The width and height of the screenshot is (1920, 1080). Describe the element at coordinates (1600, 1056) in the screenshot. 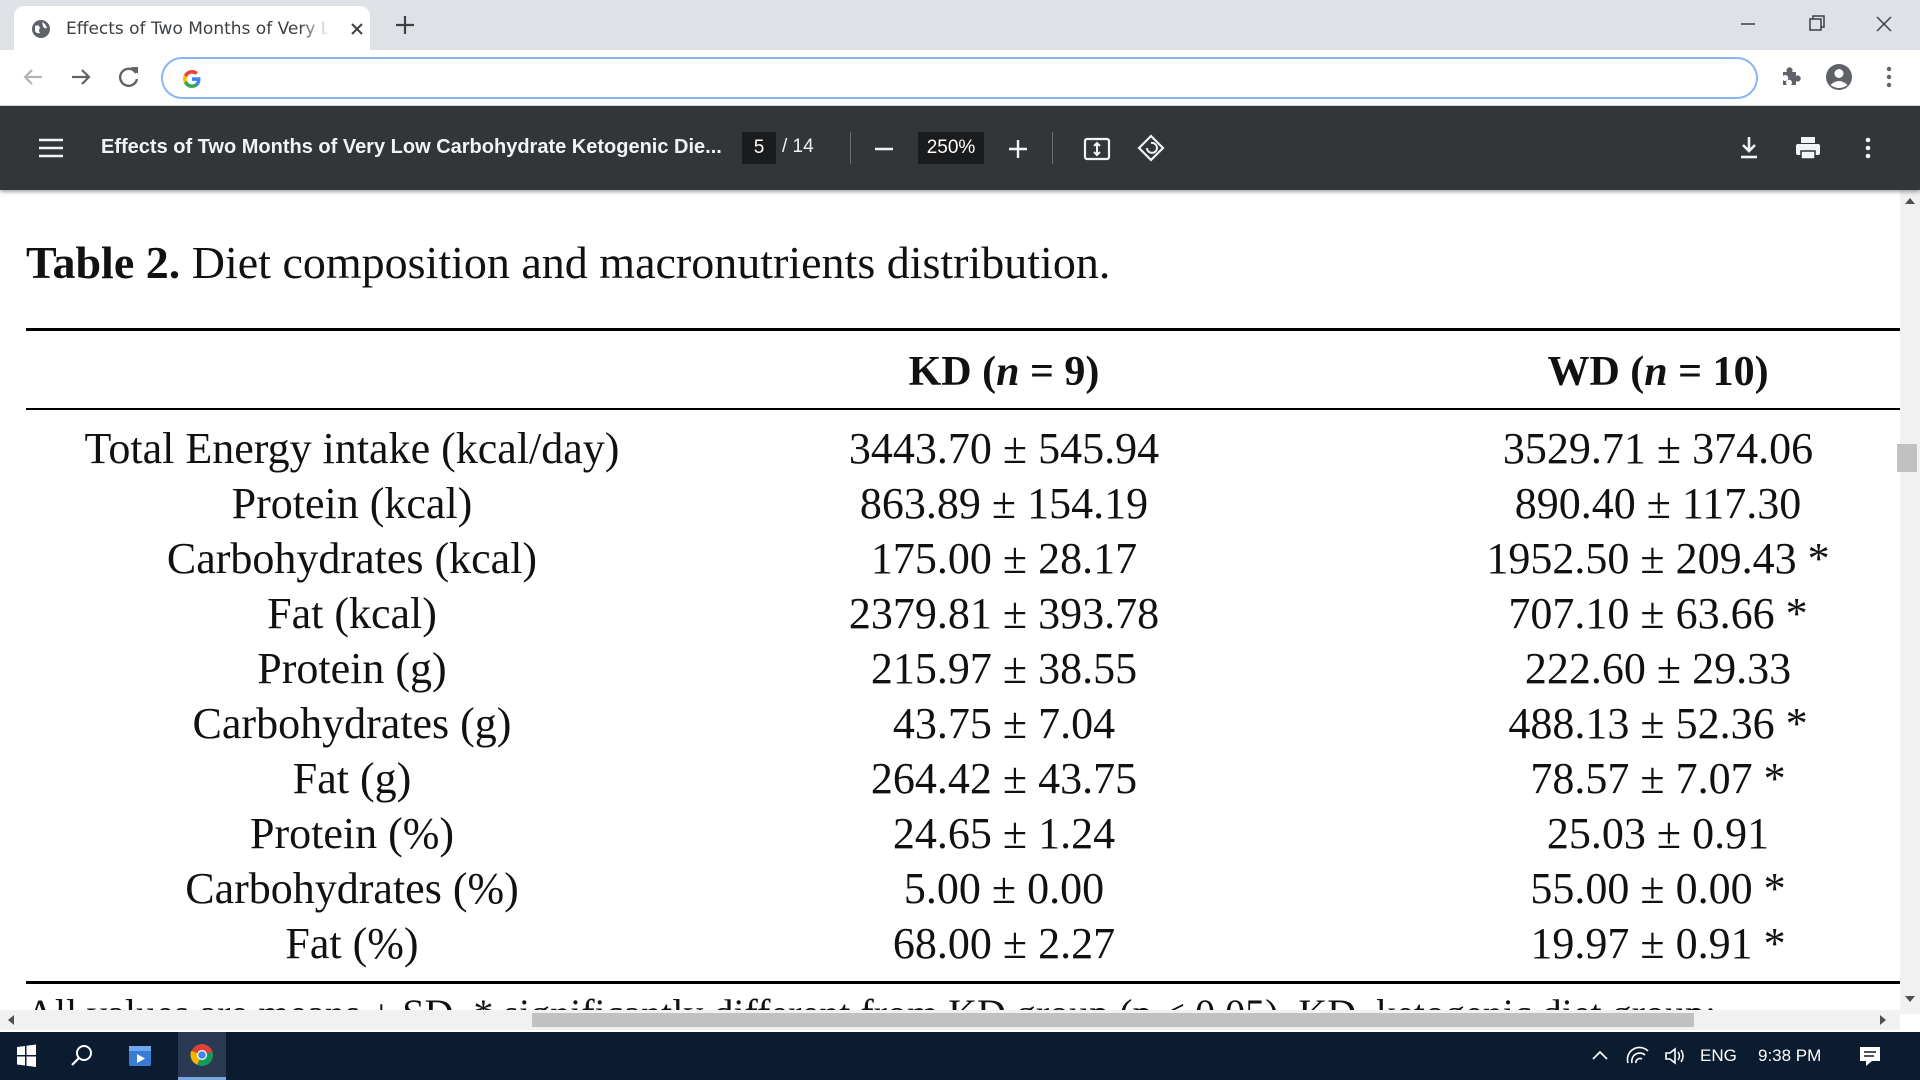

I see `chevron-up-icon` at that location.